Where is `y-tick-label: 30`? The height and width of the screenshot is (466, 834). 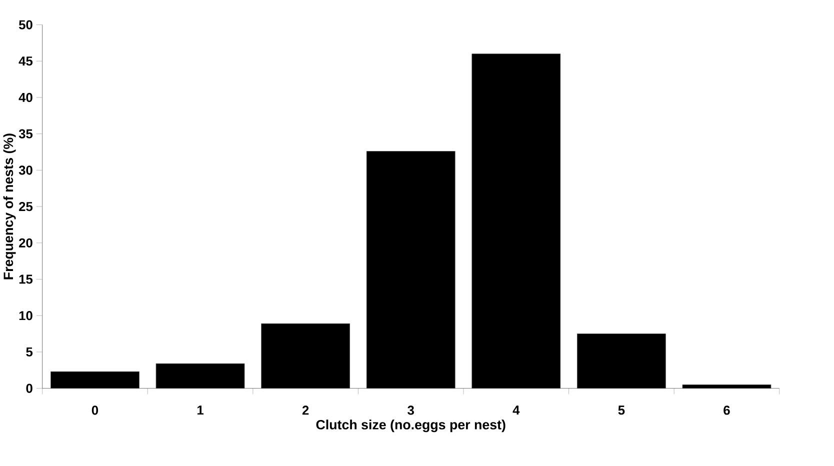 y-tick-label: 30 is located at coordinates (25, 170).